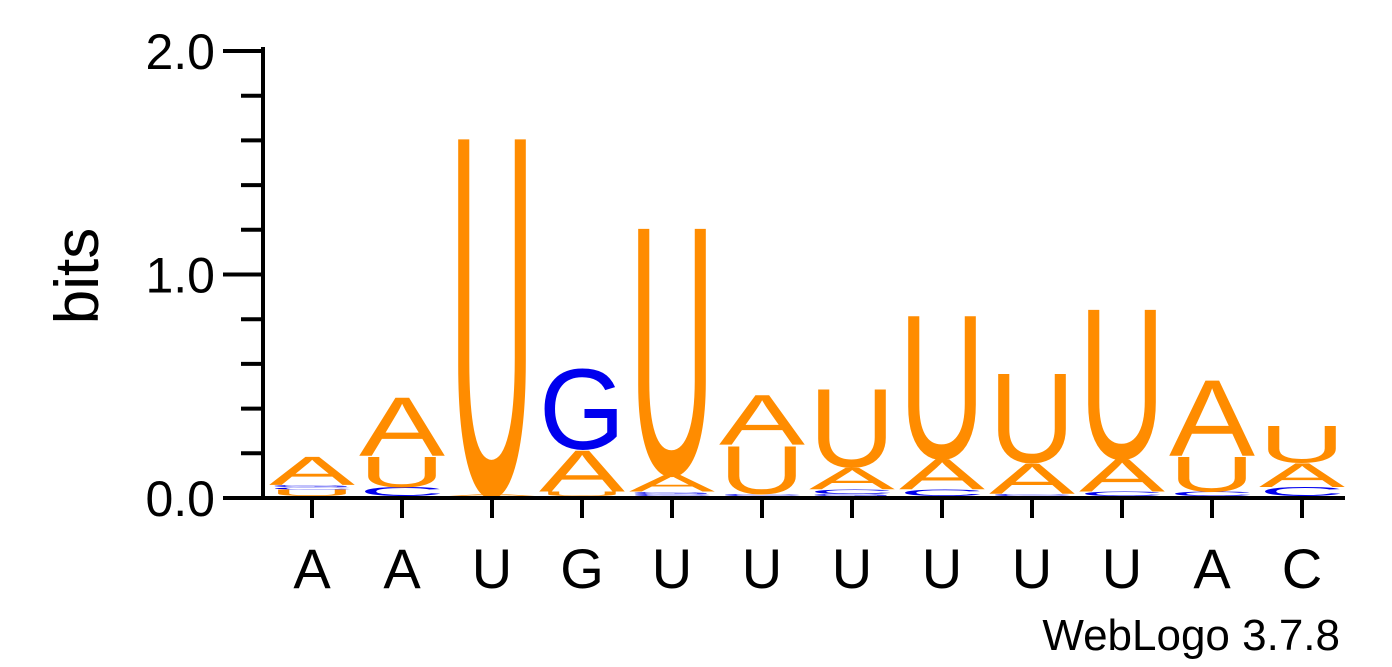 This screenshot has width=1392, height=667. Describe the element at coordinates (180, 276) in the screenshot. I see `y-tick-label: 1.0` at that location.